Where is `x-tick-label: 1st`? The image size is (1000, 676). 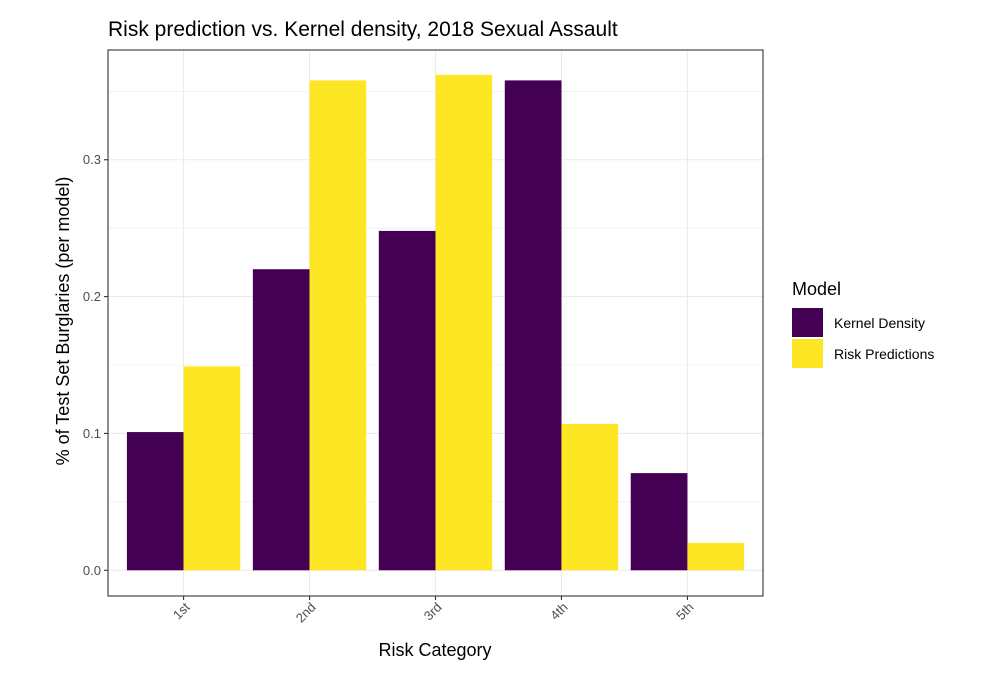
x-tick-label: 1st is located at coordinates (181, 610).